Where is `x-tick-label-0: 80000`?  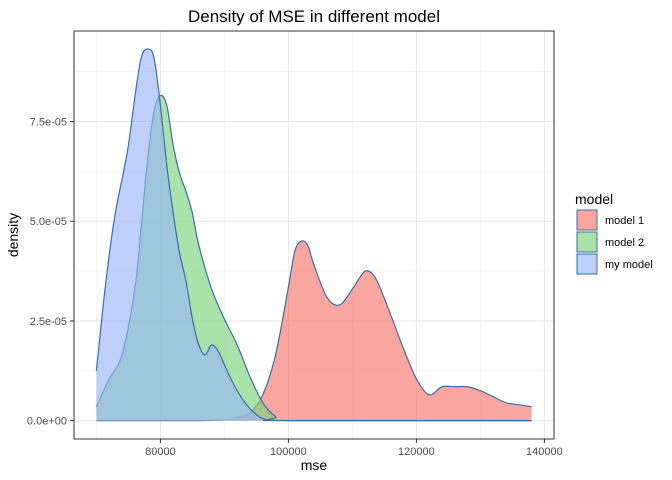 x-tick-label-0: 80000 is located at coordinates (160, 452).